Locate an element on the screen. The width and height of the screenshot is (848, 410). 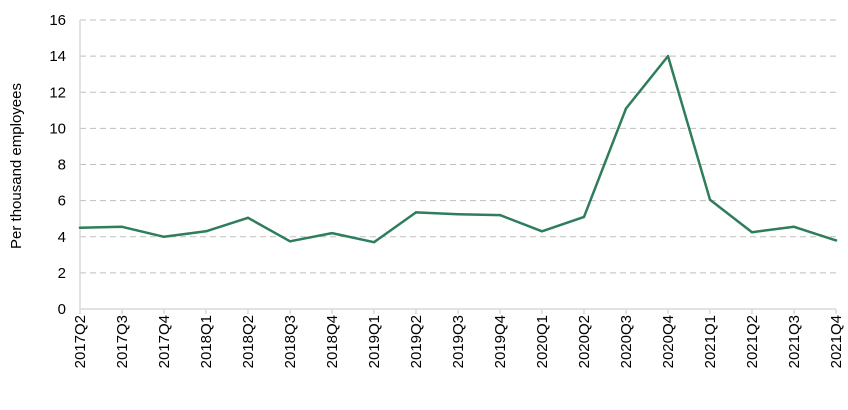
x-tick-label: 2021Q3 is located at coordinates (794, 341).